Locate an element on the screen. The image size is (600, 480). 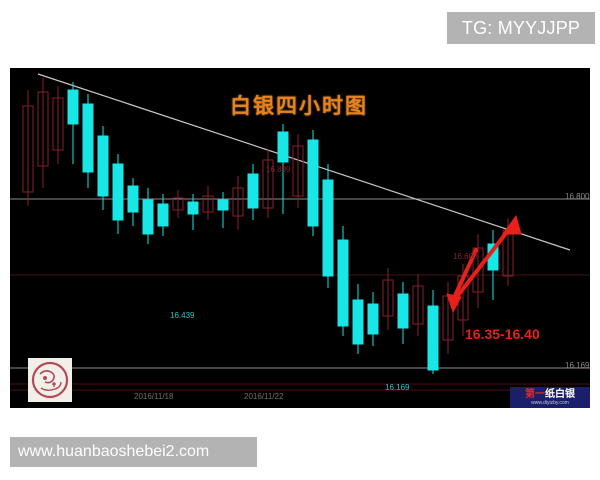
target-zone-label: 16.35-16.40 is located at coordinates (502, 334).